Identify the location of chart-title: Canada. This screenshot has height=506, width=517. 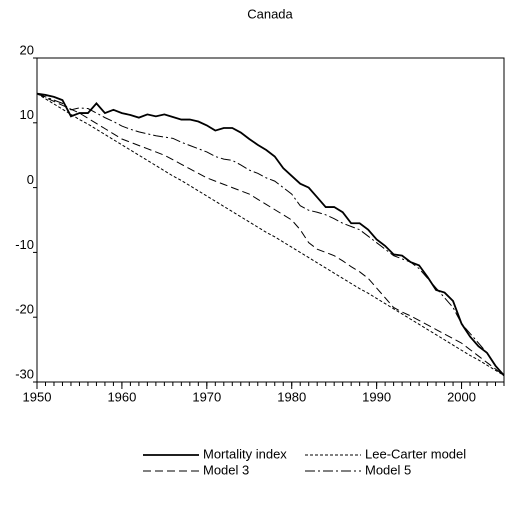
(270, 13).